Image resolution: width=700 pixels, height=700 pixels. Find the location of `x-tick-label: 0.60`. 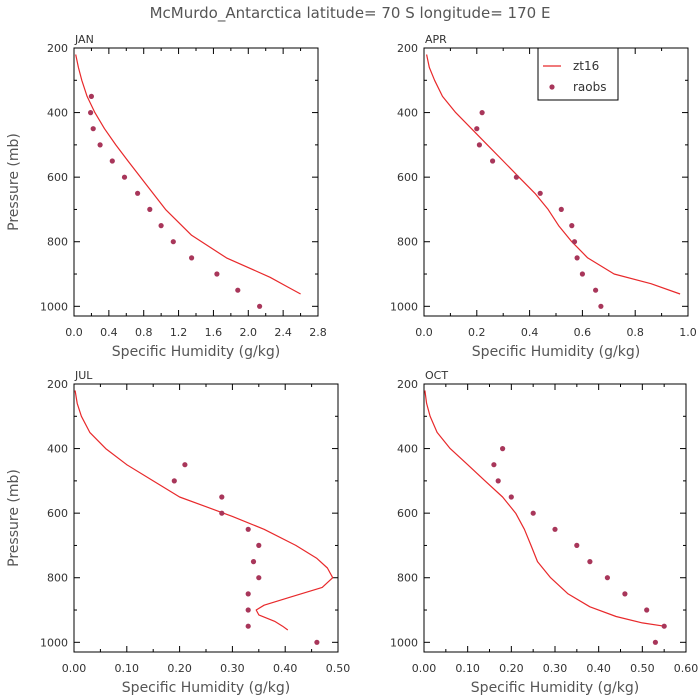

x-tick-label: 0.60 is located at coordinates (686, 668).